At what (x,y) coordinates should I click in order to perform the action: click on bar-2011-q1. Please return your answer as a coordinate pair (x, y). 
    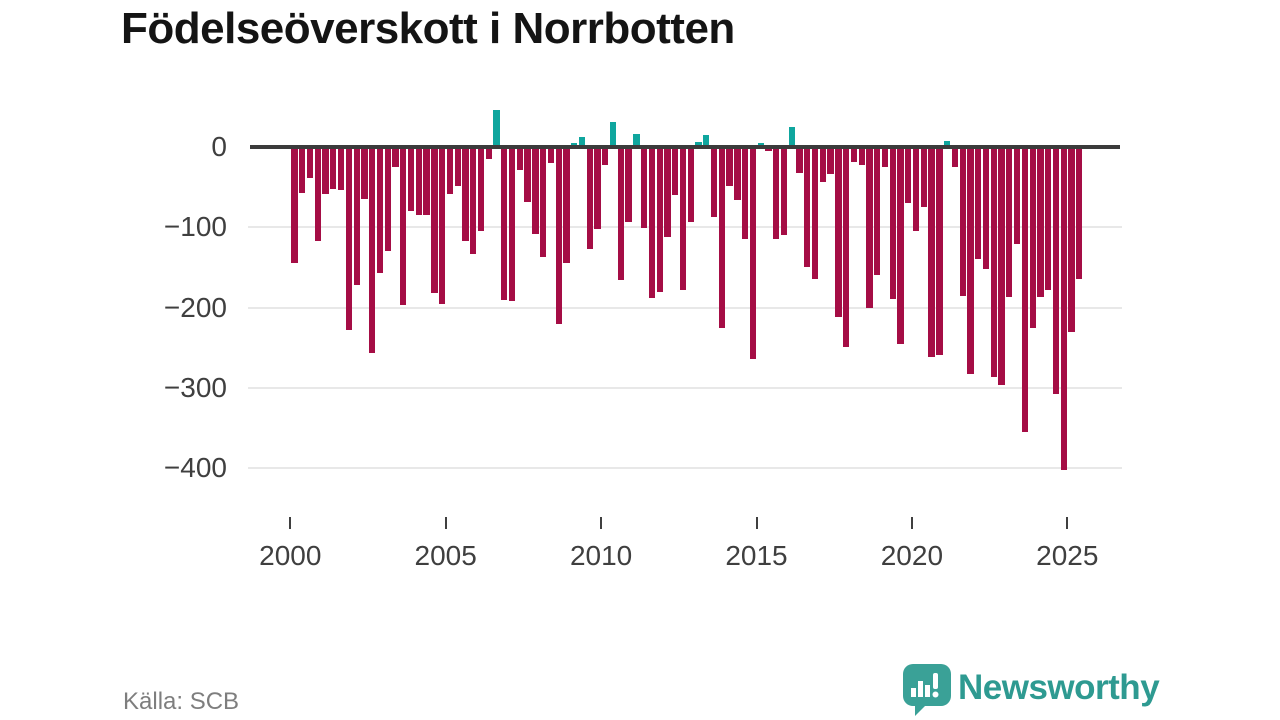
    Looking at the image, I should click on (636, 140).